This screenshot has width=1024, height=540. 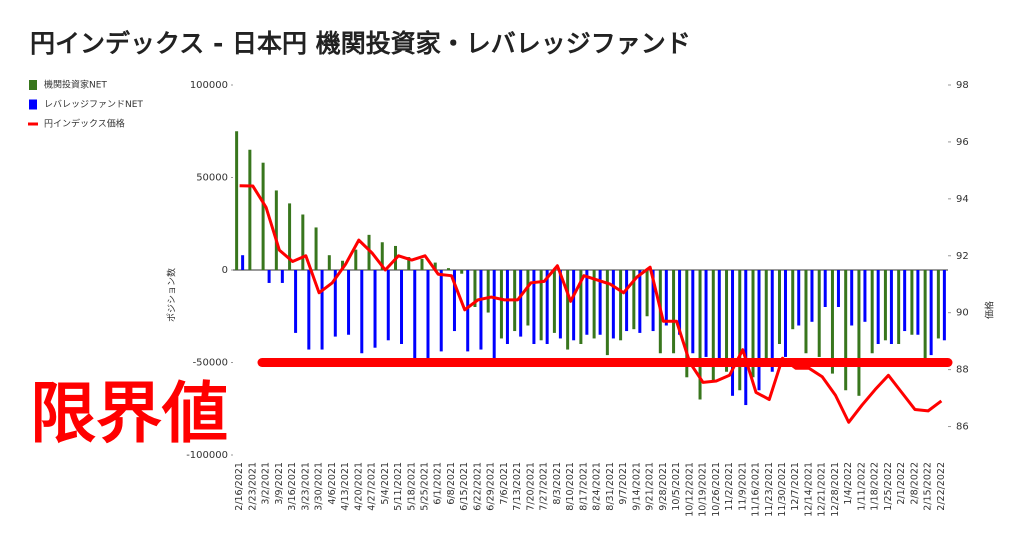 What do you see at coordinates (207, 455) in the screenshot?
I see `y-tick-label: -100000` at bounding box center [207, 455].